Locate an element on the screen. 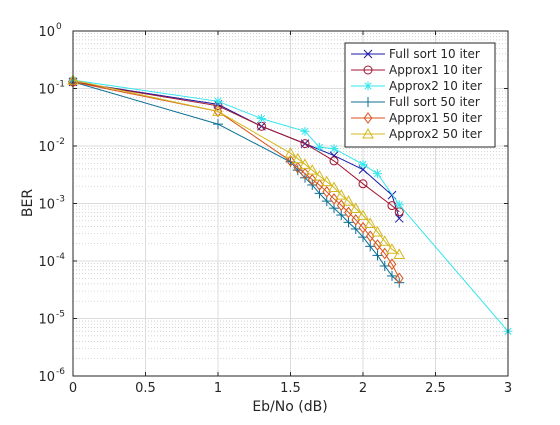  x-tick-label: 1.5 is located at coordinates (290, 388).